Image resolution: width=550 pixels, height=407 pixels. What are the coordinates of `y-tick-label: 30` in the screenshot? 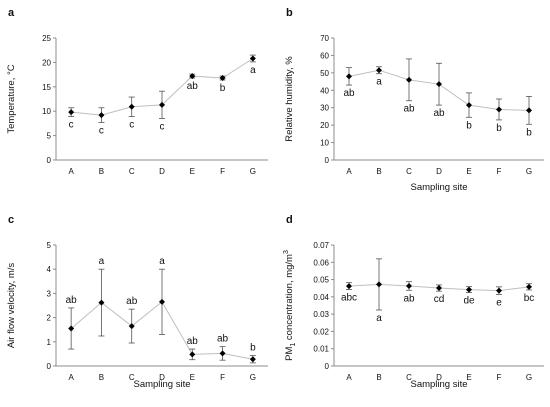 It's located at (324, 108).